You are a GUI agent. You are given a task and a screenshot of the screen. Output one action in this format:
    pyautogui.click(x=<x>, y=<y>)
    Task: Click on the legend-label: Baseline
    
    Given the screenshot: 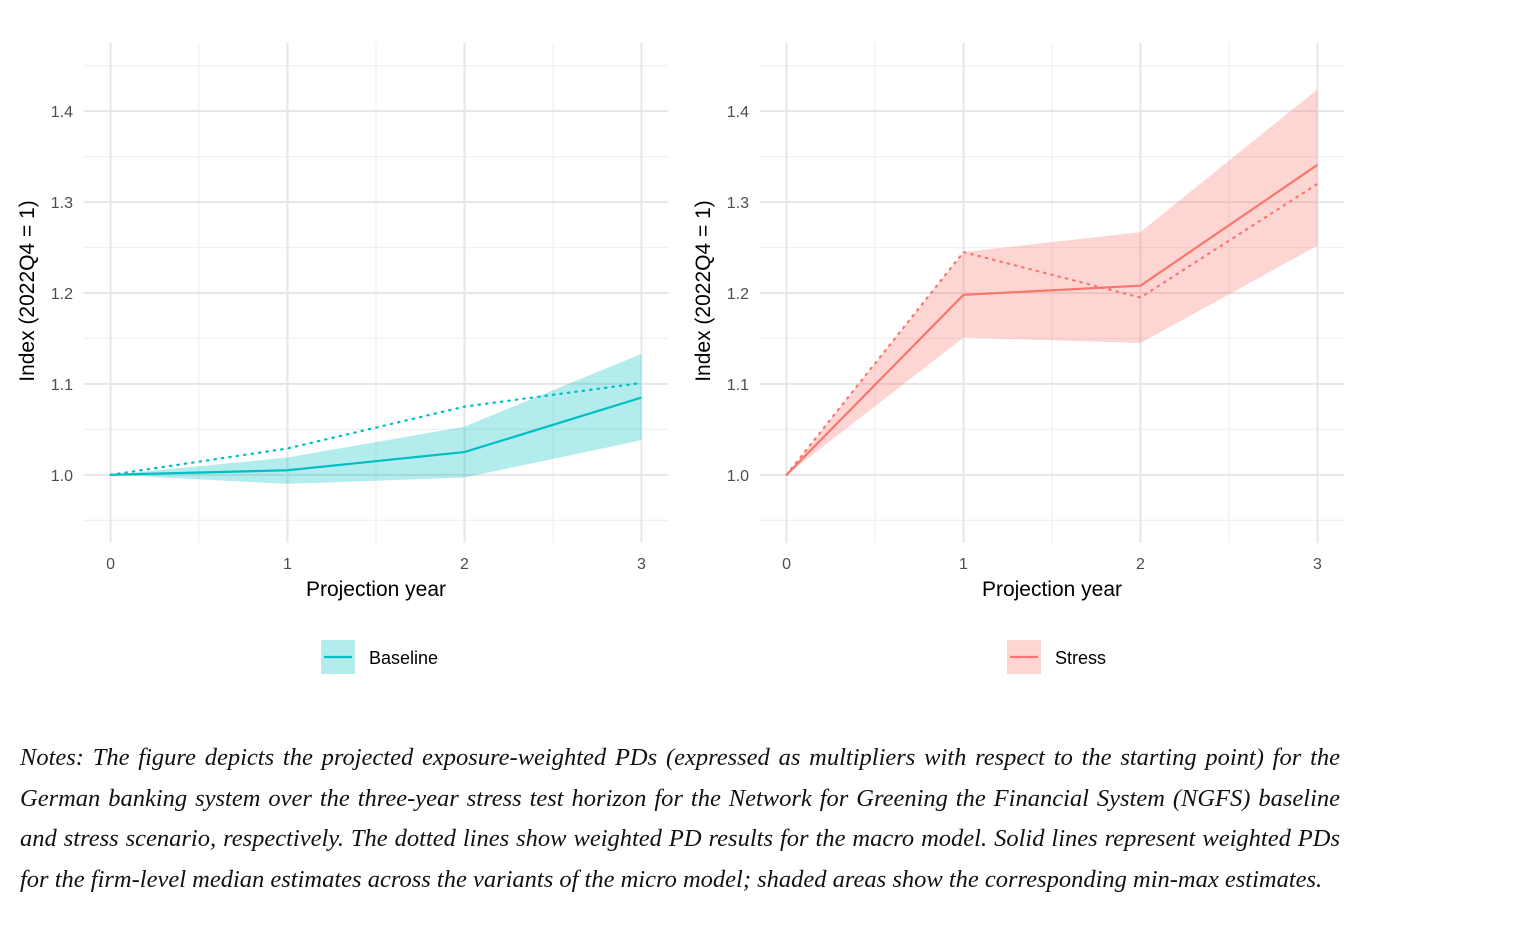 What is the action you would take?
    pyautogui.click(x=403, y=658)
    